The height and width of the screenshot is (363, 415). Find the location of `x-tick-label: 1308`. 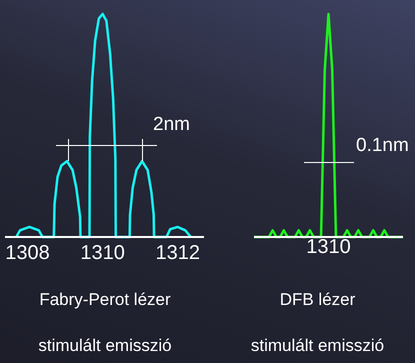

x-tick-label: 1308 is located at coordinates (27, 253).